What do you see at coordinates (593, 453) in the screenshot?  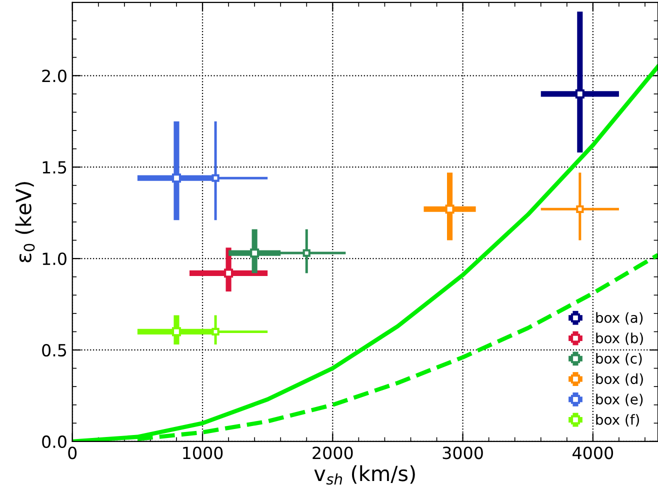 I see `x-tick-label: 4000` at bounding box center [593, 453].